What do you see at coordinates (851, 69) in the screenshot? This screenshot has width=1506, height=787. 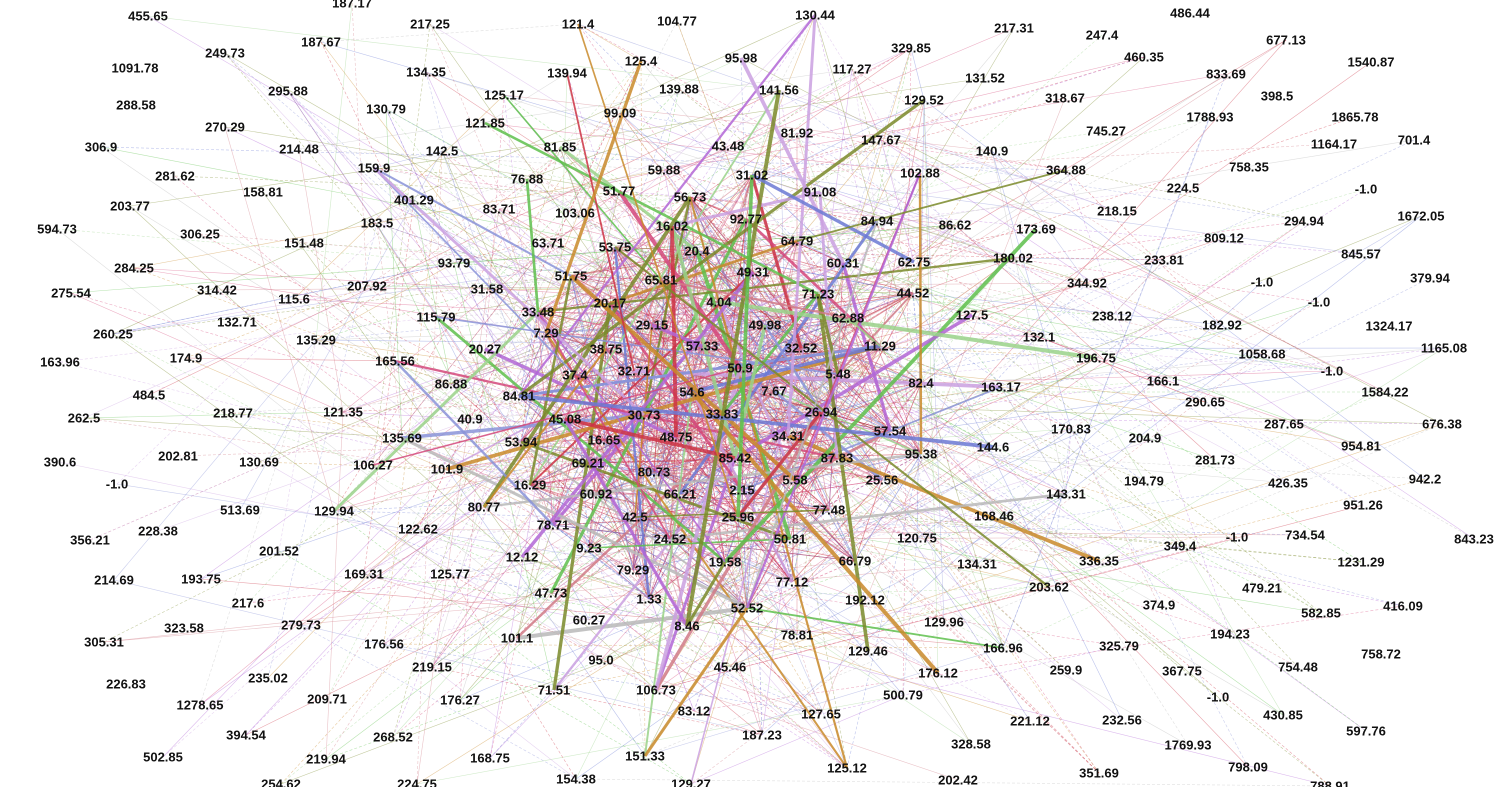 I see `node-label: 117.27` at bounding box center [851, 69].